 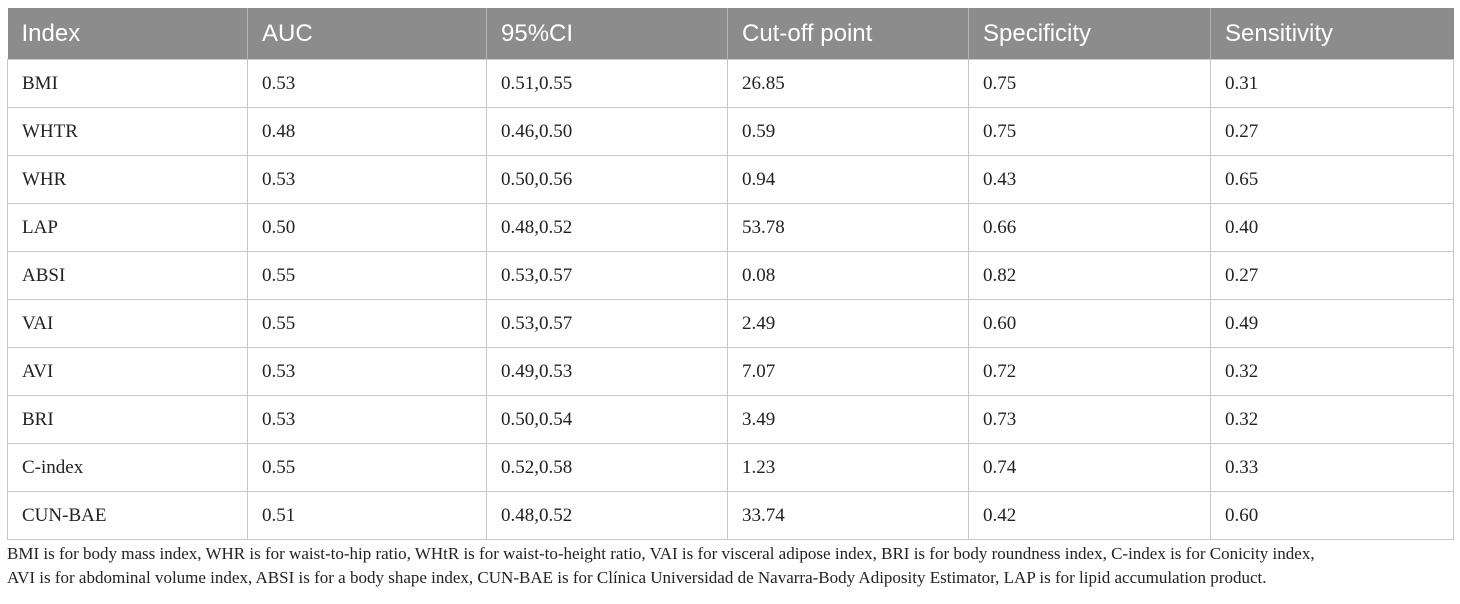 What do you see at coordinates (1332, 467) in the screenshot?
I see `cell-sensitivity: 0.33` at bounding box center [1332, 467].